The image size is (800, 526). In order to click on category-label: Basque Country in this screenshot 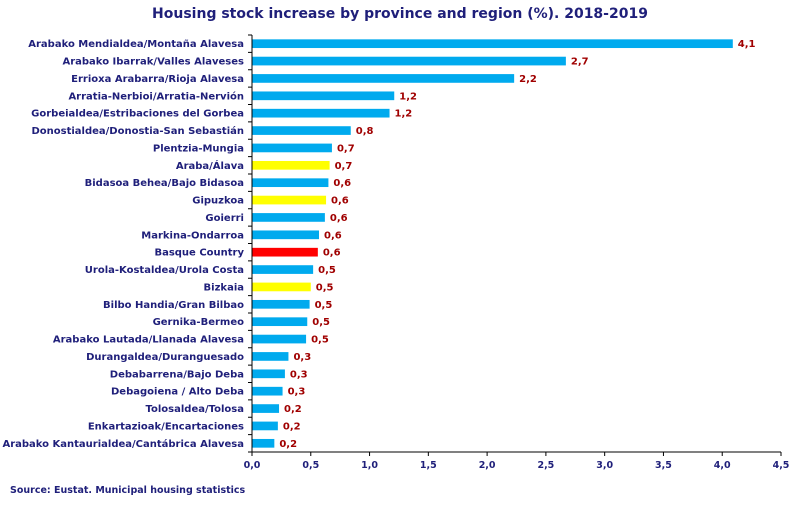, I will do `click(199, 253)`.